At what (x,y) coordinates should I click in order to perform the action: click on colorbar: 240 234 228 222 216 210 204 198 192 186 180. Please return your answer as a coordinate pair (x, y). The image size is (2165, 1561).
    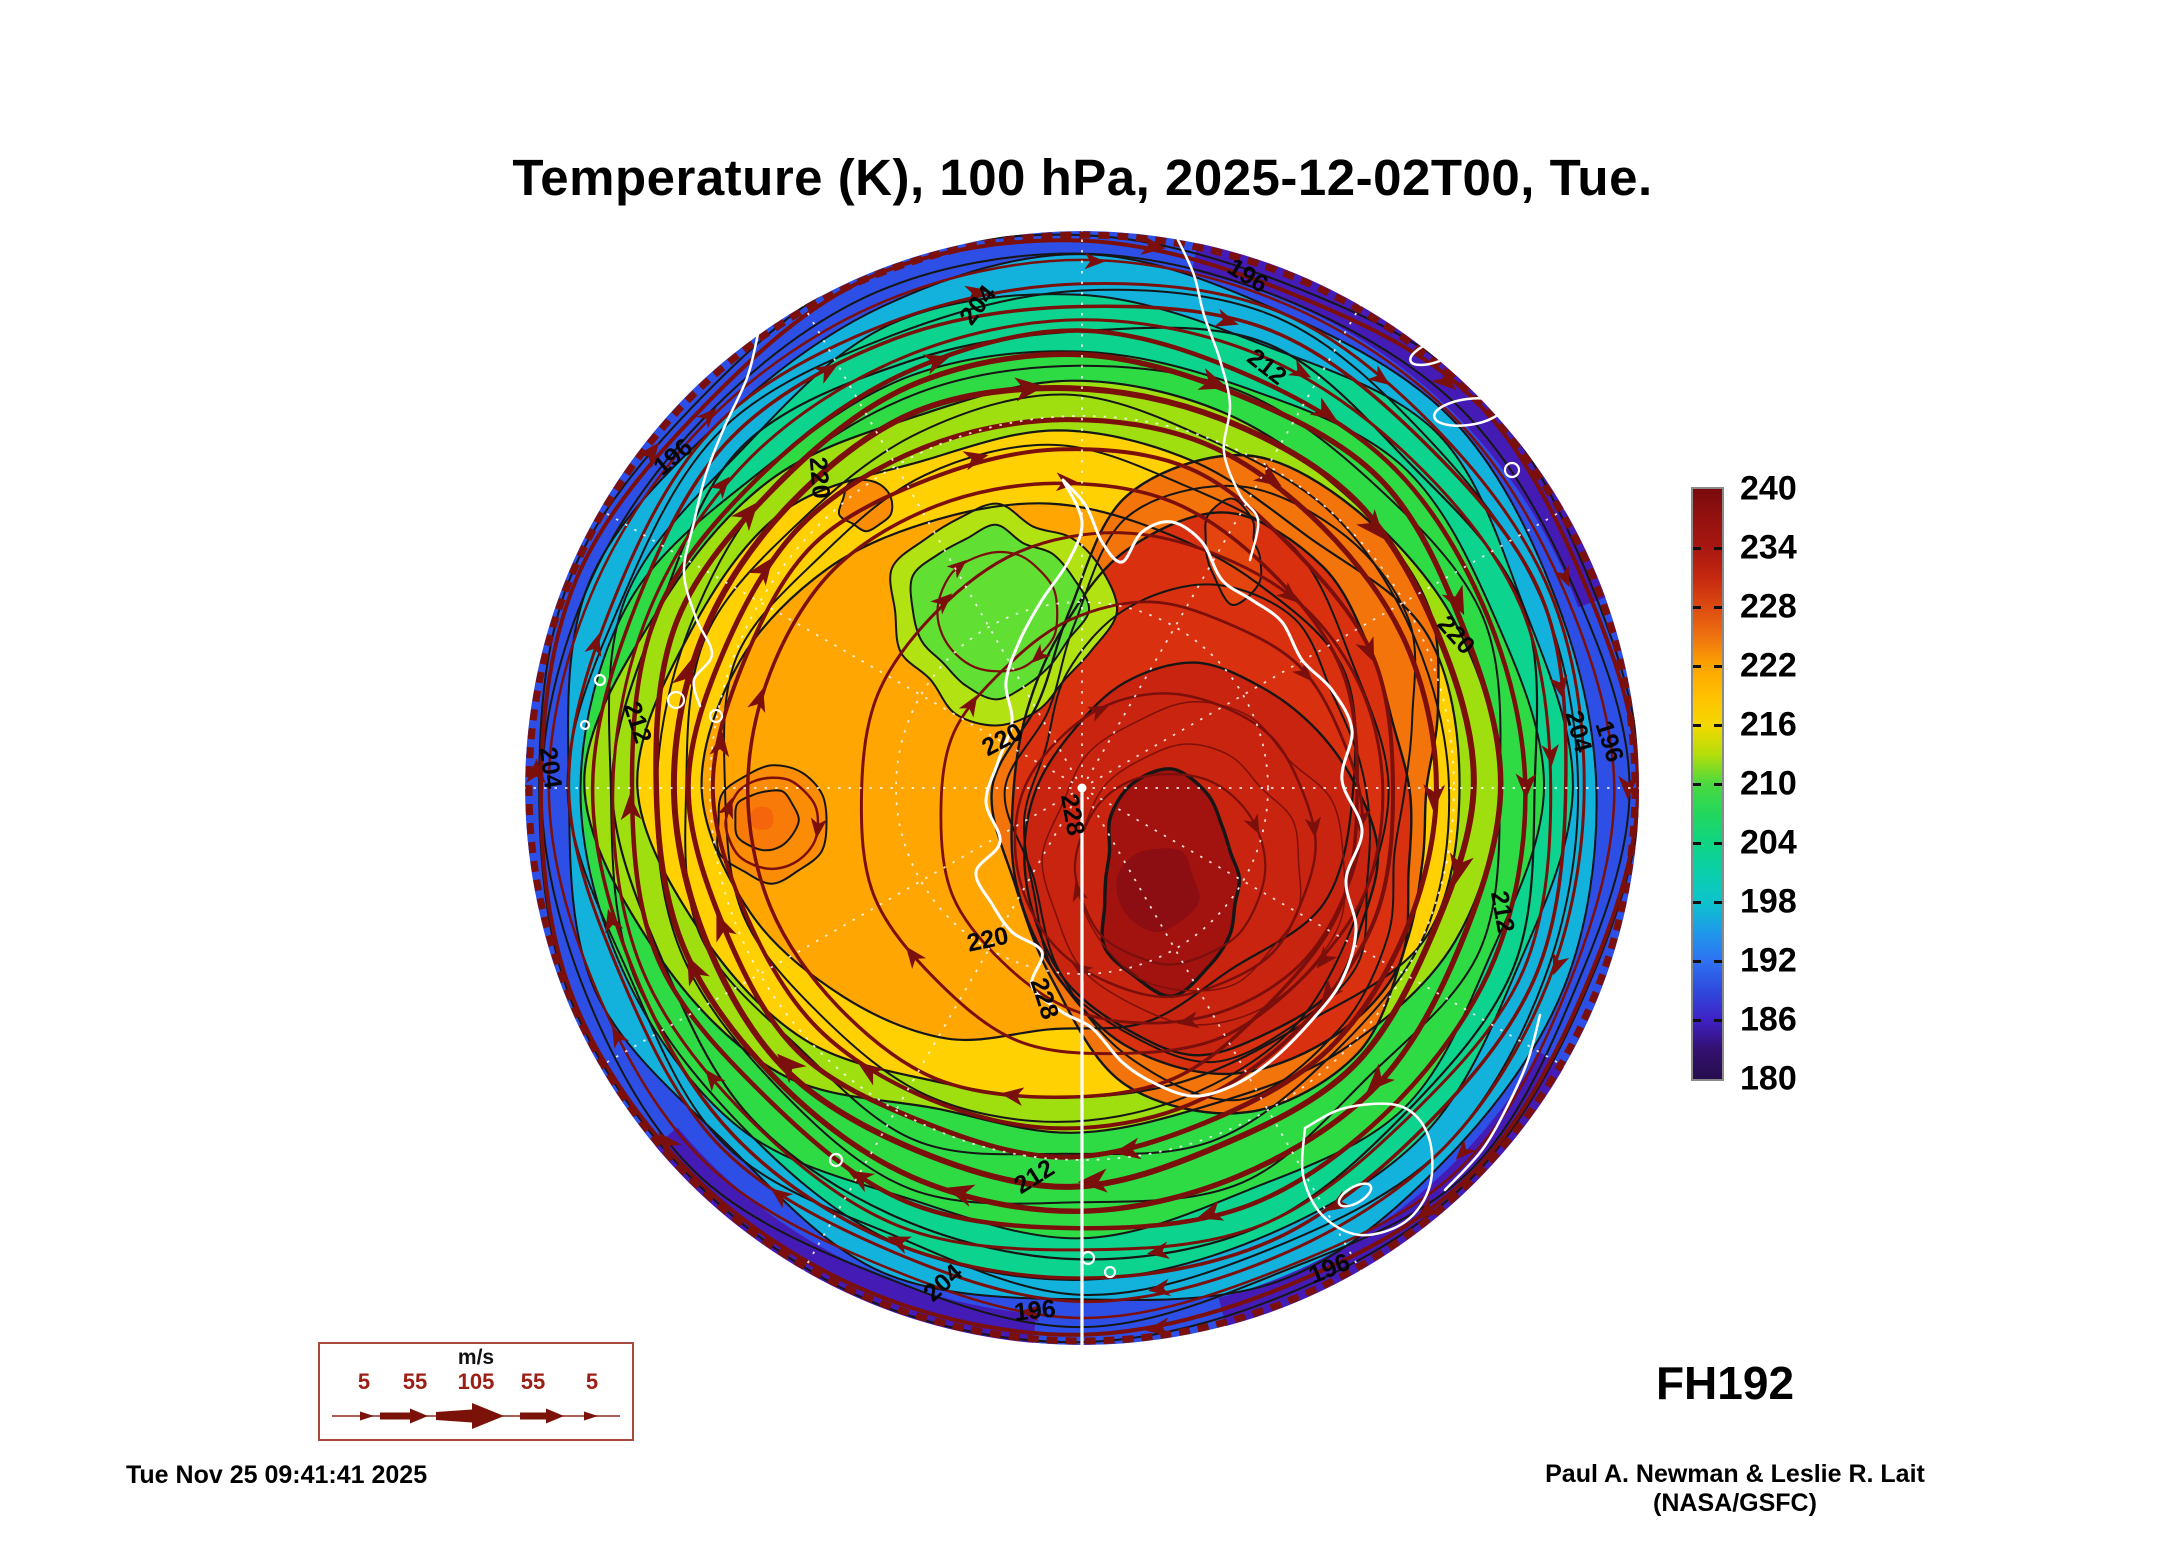
    Looking at the image, I should click on (1821, 784).